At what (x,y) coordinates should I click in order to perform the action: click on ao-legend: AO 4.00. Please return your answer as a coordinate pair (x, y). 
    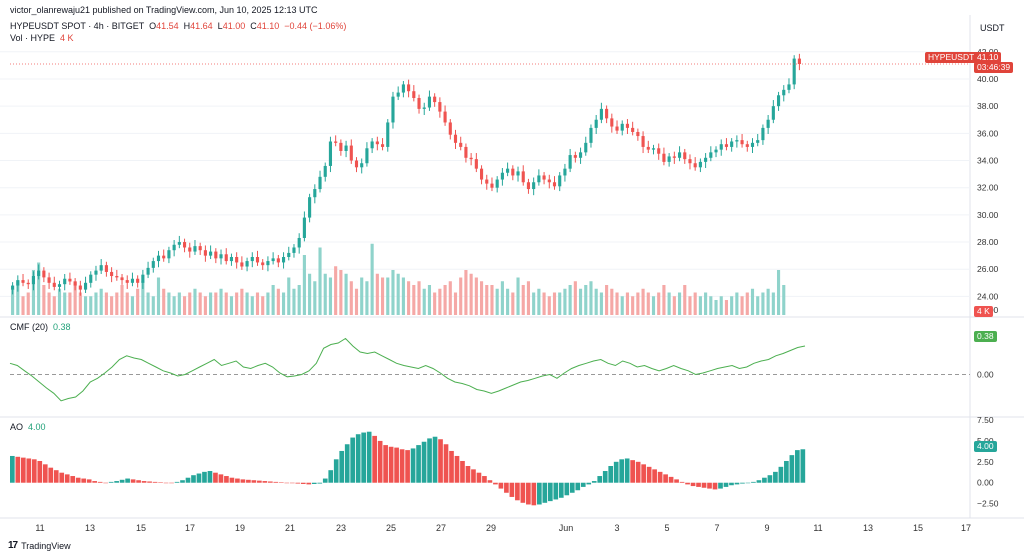
    Looking at the image, I should click on (28, 427).